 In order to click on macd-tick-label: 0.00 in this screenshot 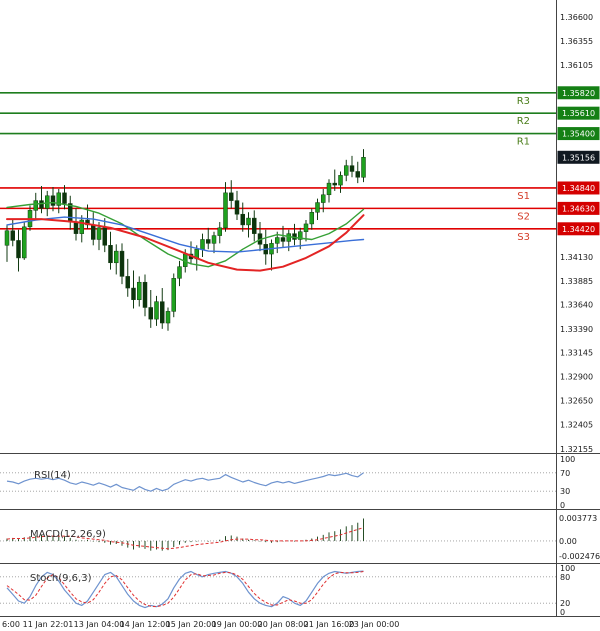, I will do `click(568, 541)`.